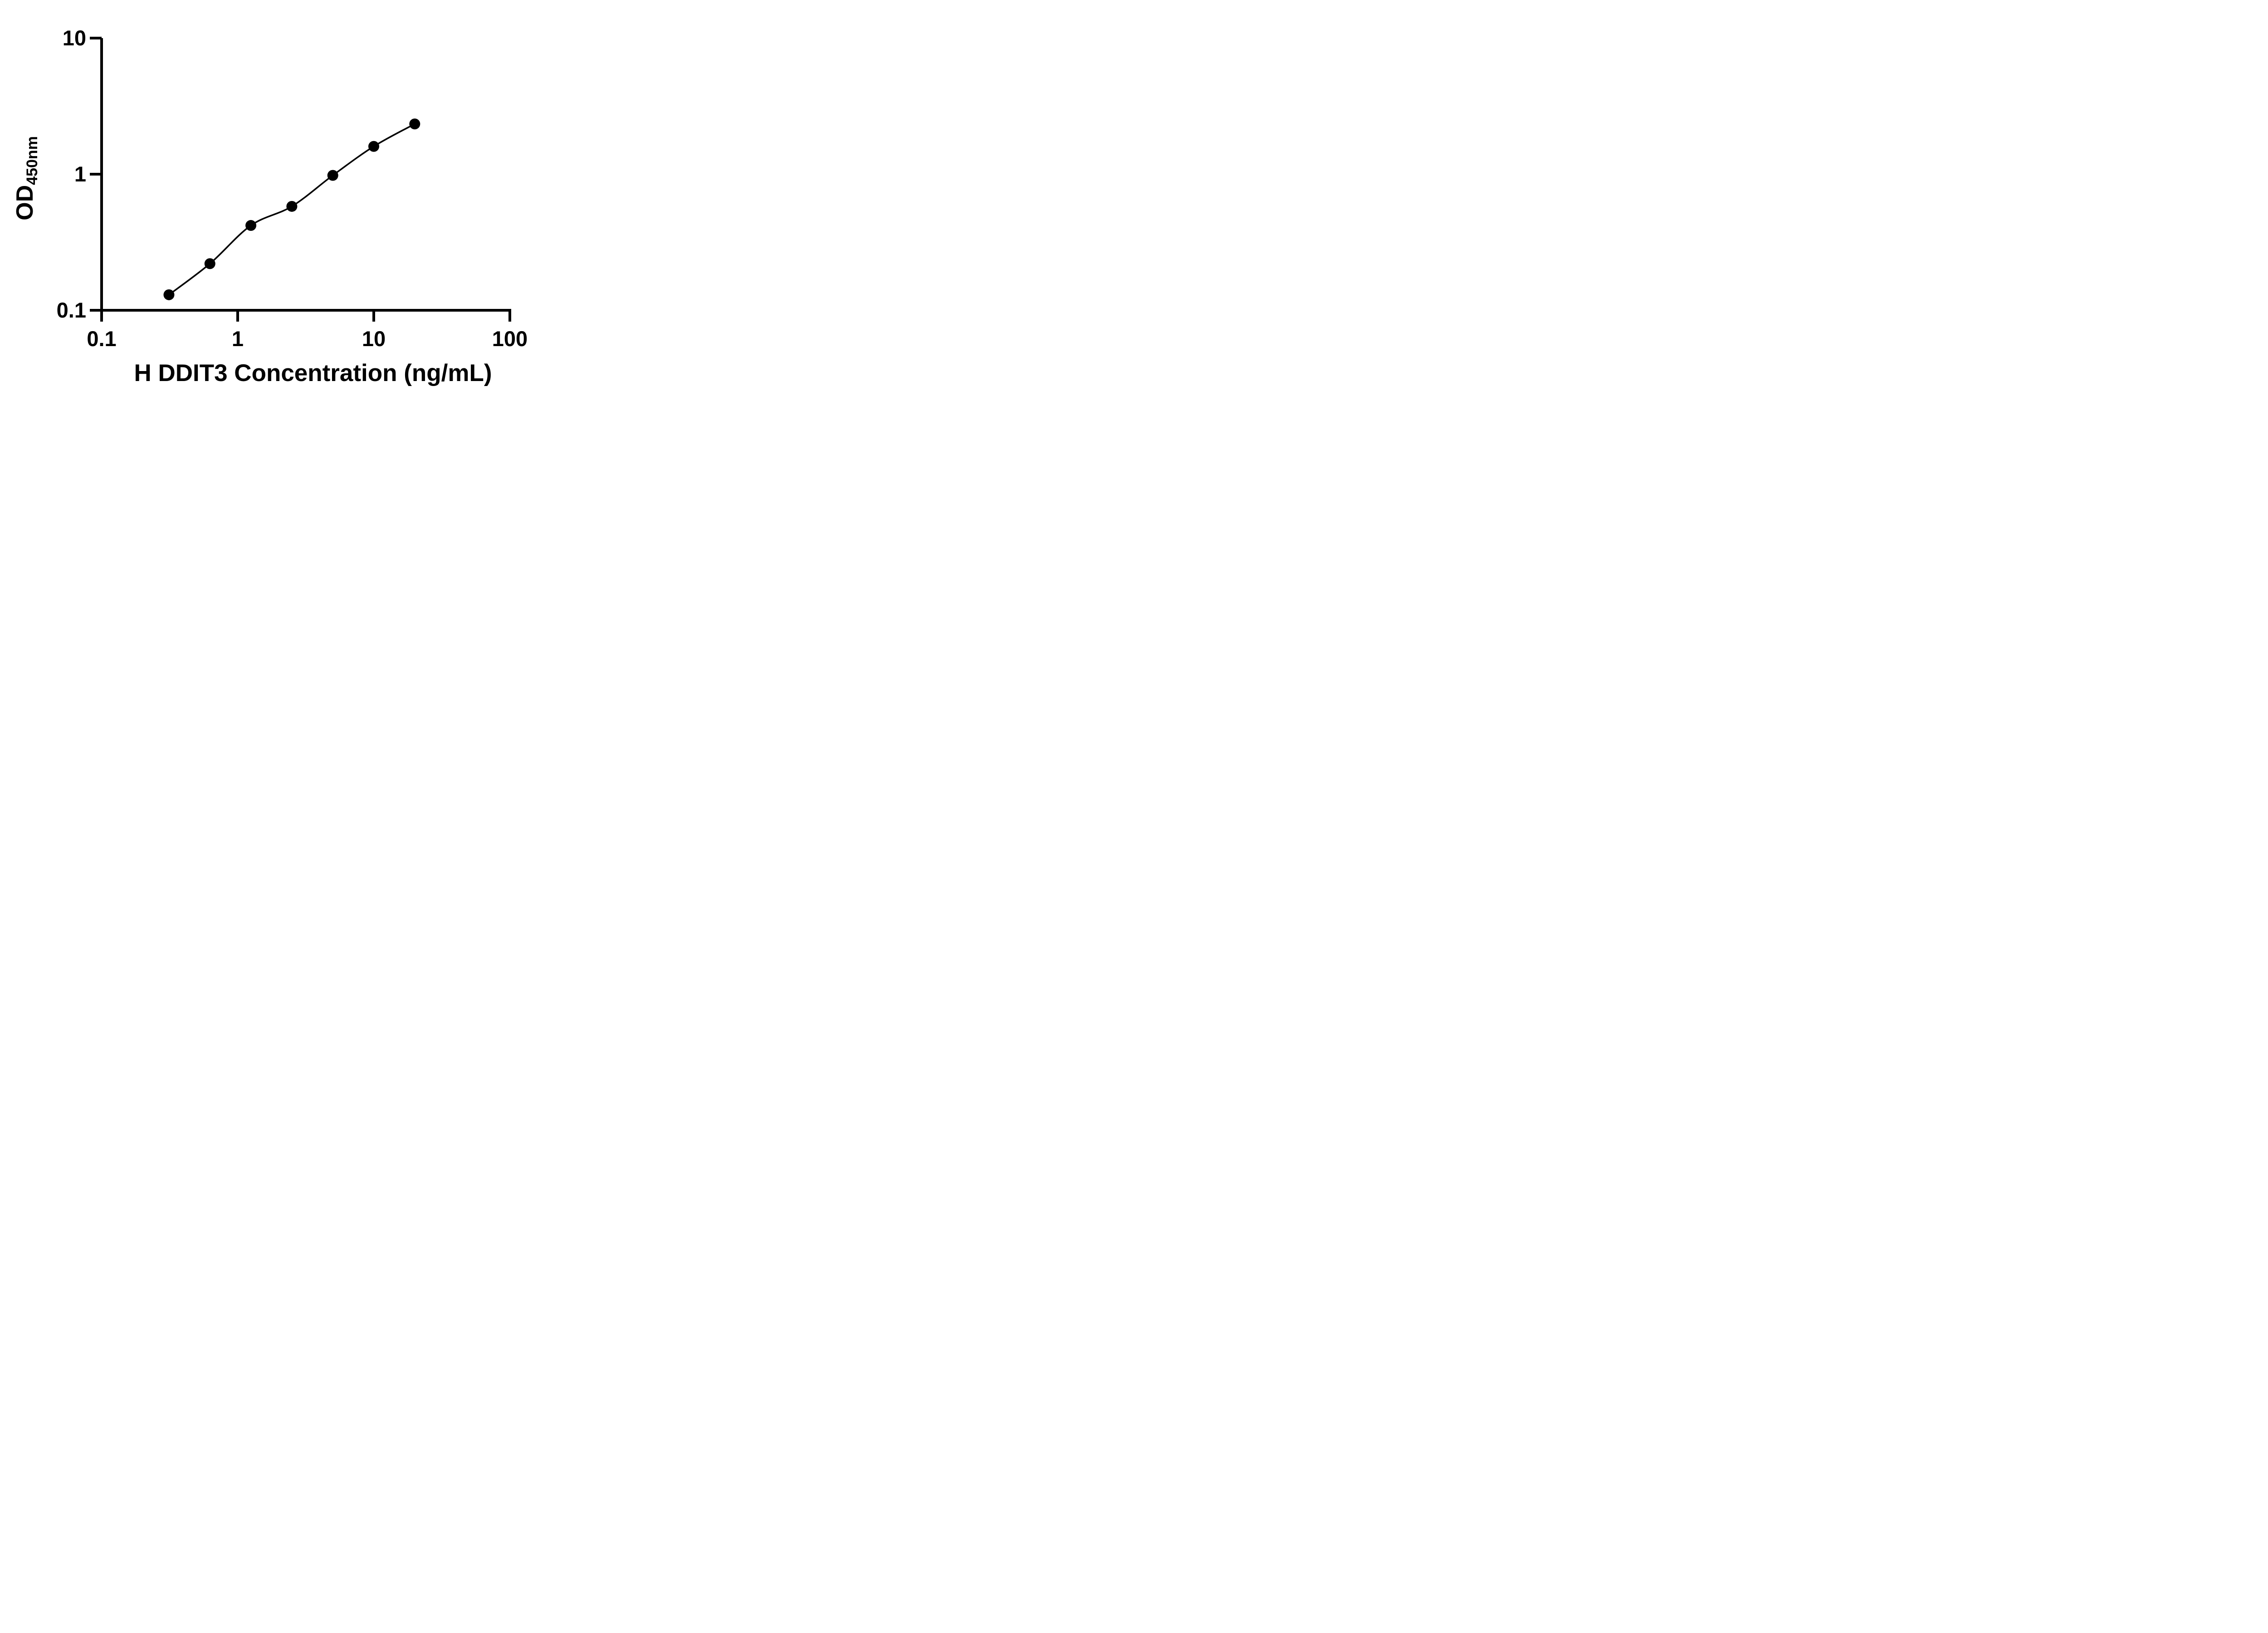 The height and width of the screenshot is (1633, 2268). Describe the element at coordinates (510, 339) in the screenshot. I see `x-tick-label-100: 100` at that location.